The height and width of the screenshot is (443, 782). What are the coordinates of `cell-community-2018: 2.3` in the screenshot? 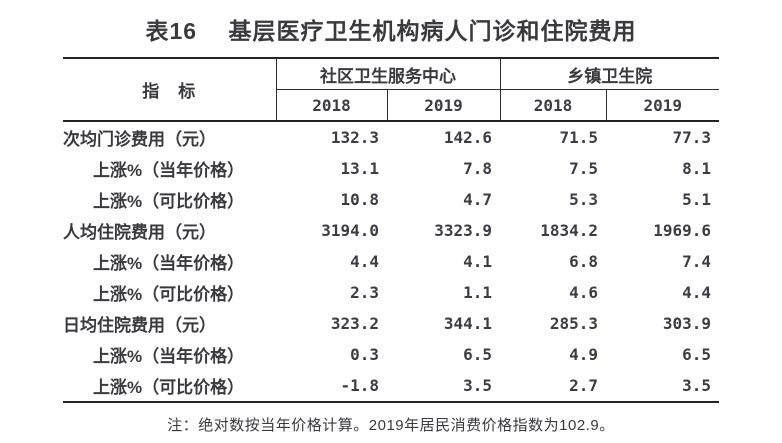 It's located at (364, 292).